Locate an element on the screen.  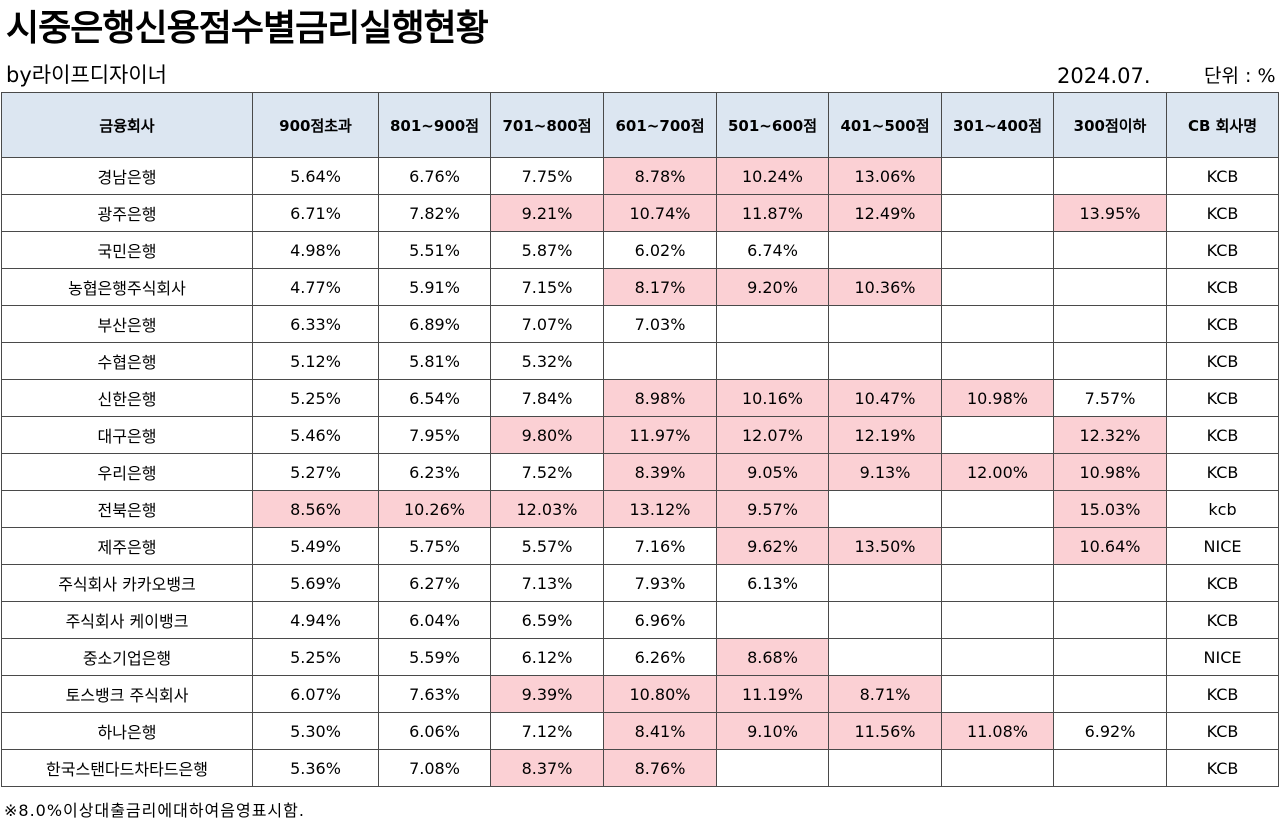
rate-cell: 5.27% is located at coordinates (315, 472).